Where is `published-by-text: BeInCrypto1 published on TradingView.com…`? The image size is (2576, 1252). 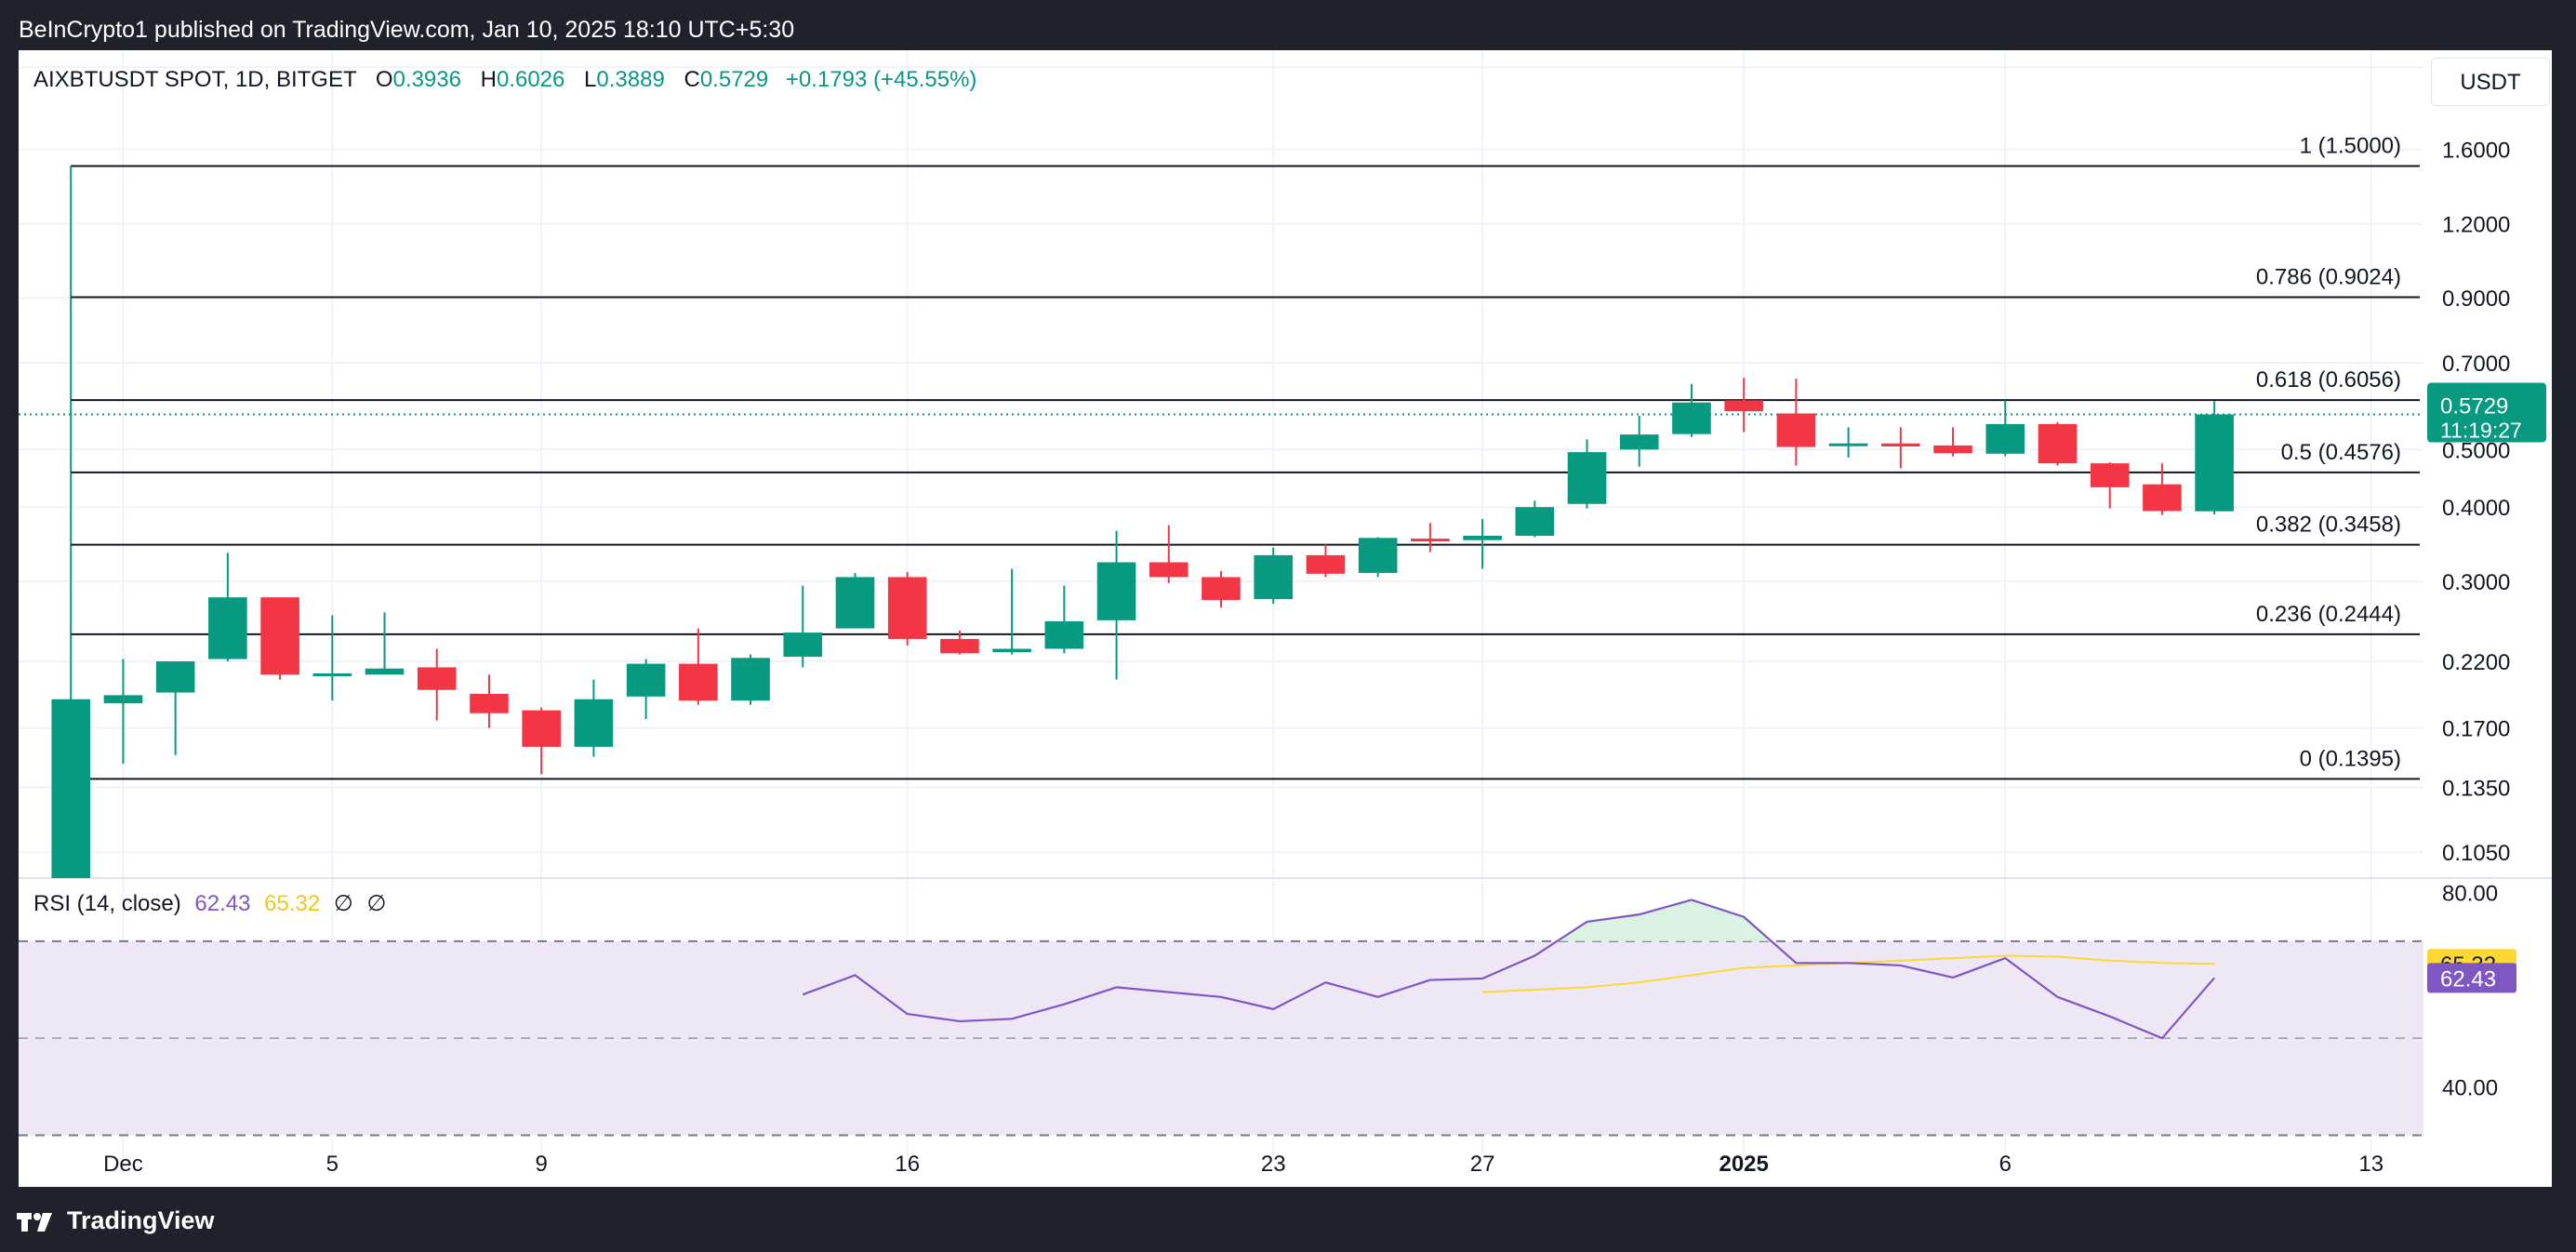
published-by-text: BeInCrypto1 published on TradingView.com… is located at coordinates (407, 30).